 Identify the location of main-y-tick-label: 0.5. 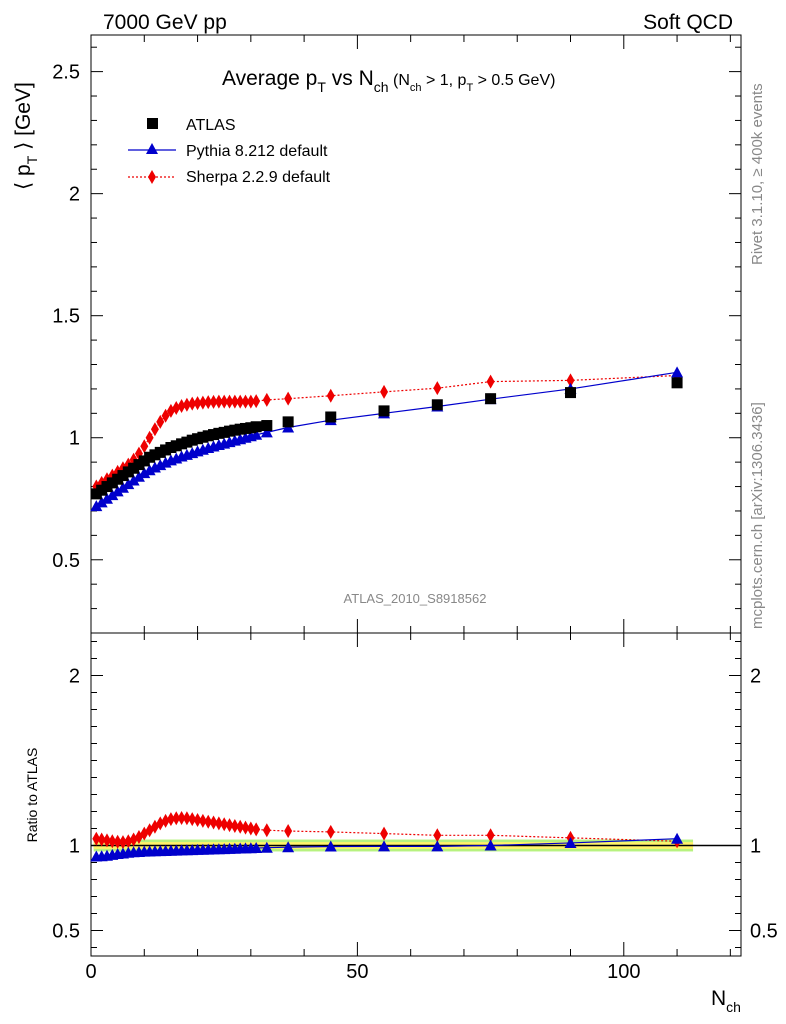
(66, 561).